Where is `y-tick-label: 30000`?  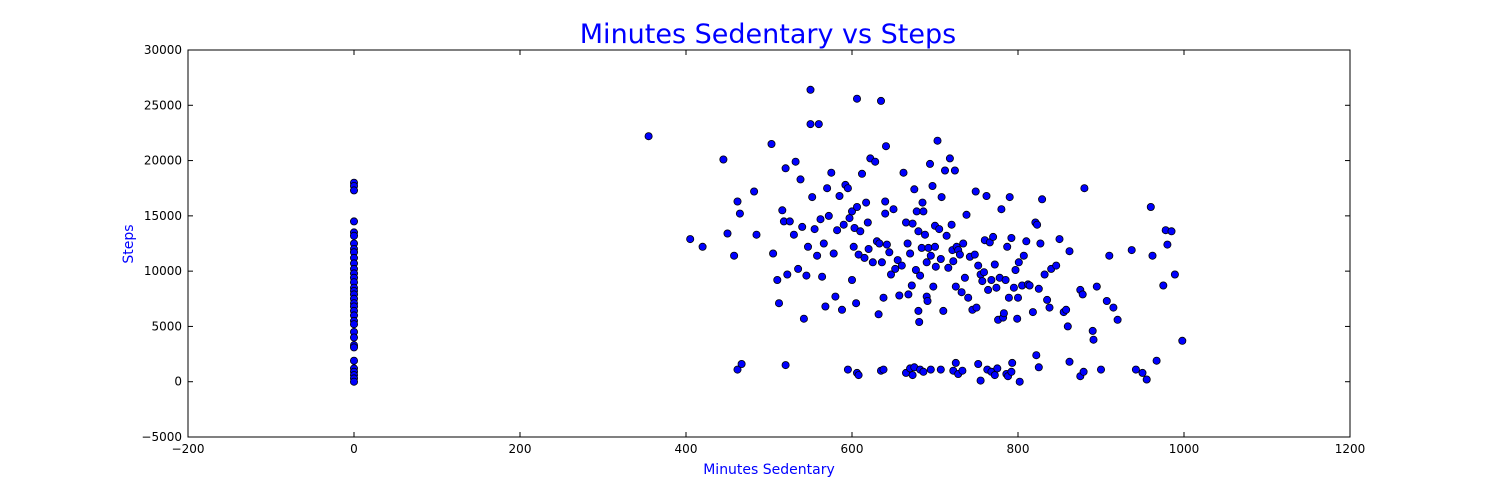
y-tick-label: 30000 is located at coordinates (163, 50).